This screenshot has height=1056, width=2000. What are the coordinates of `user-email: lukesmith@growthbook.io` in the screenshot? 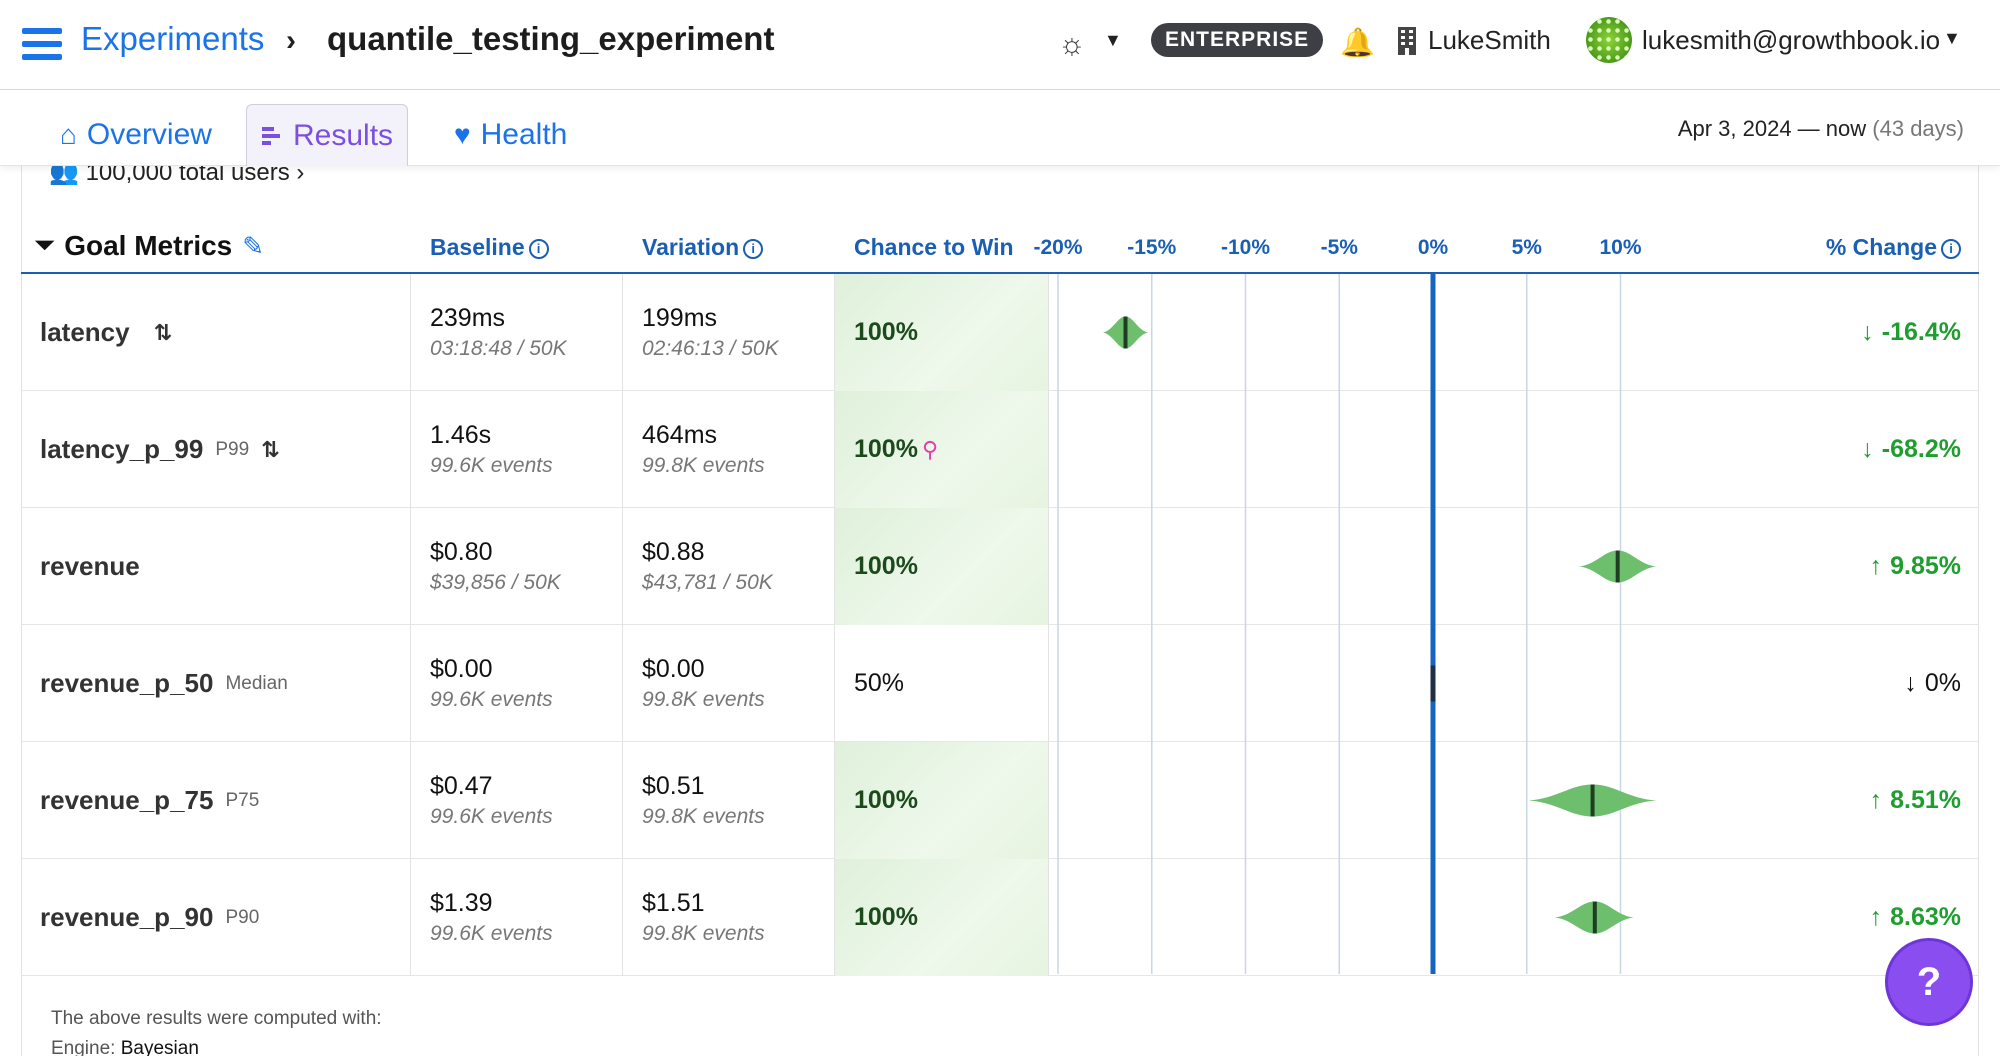 It's located at (1791, 40).